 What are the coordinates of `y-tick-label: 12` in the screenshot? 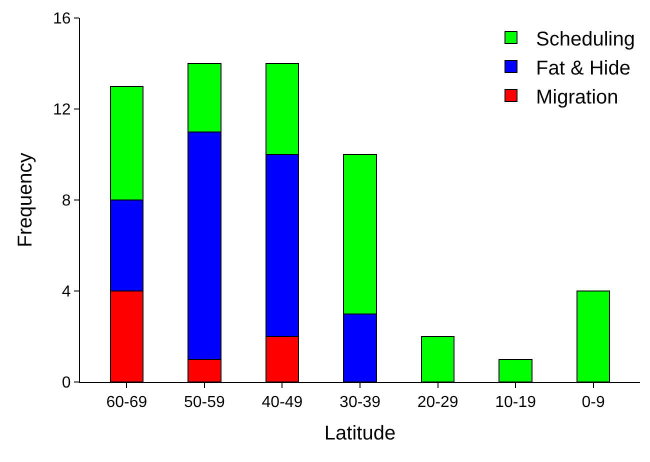 It's located at (62, 110).